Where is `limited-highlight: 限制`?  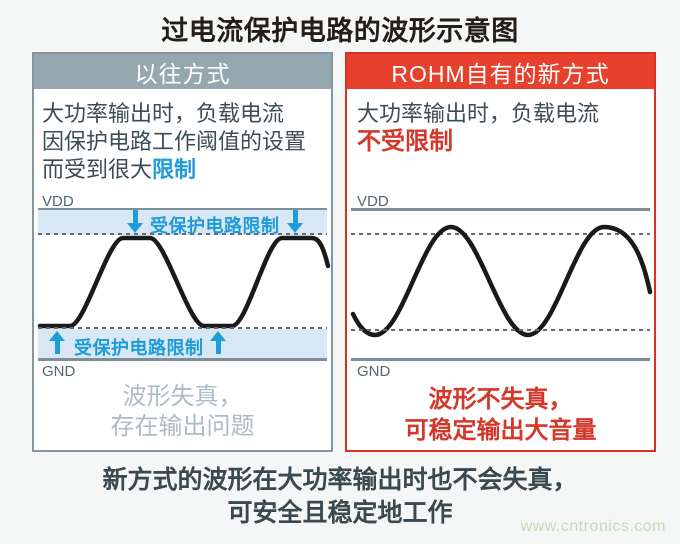
limited-highlight: 限制 is located at coordinates (174, 169).